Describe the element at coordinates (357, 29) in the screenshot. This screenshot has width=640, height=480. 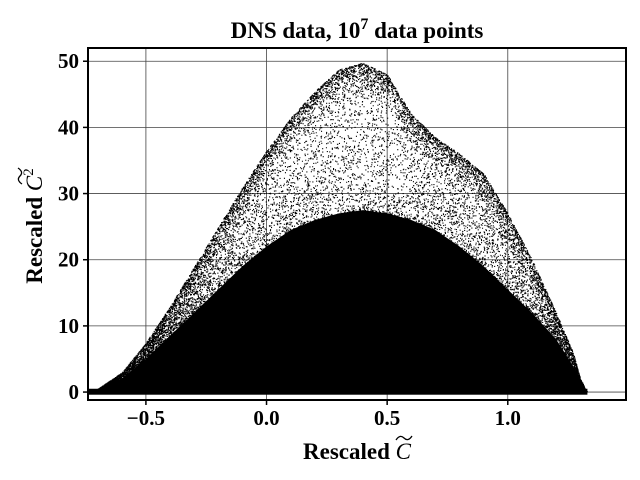
I see `chart-title: DNS data, 107 data points` at that location.